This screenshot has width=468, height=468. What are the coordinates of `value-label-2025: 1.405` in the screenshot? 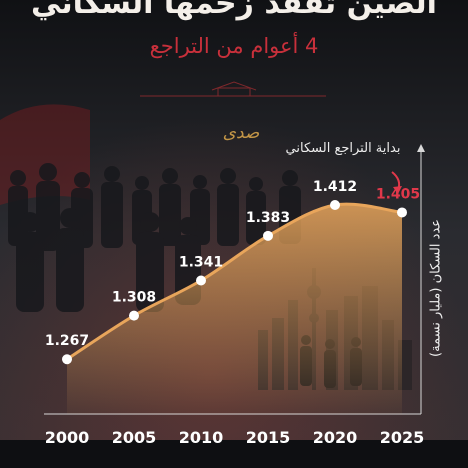 It's located at (398, 194).